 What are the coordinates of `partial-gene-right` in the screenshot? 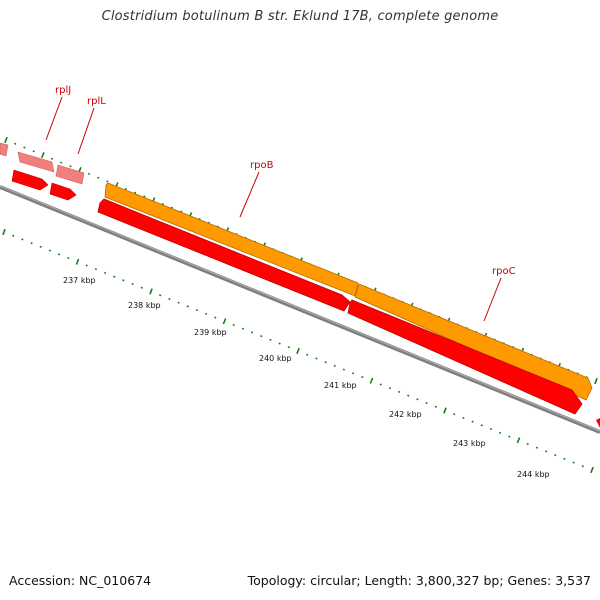 It's located at (598, 423).